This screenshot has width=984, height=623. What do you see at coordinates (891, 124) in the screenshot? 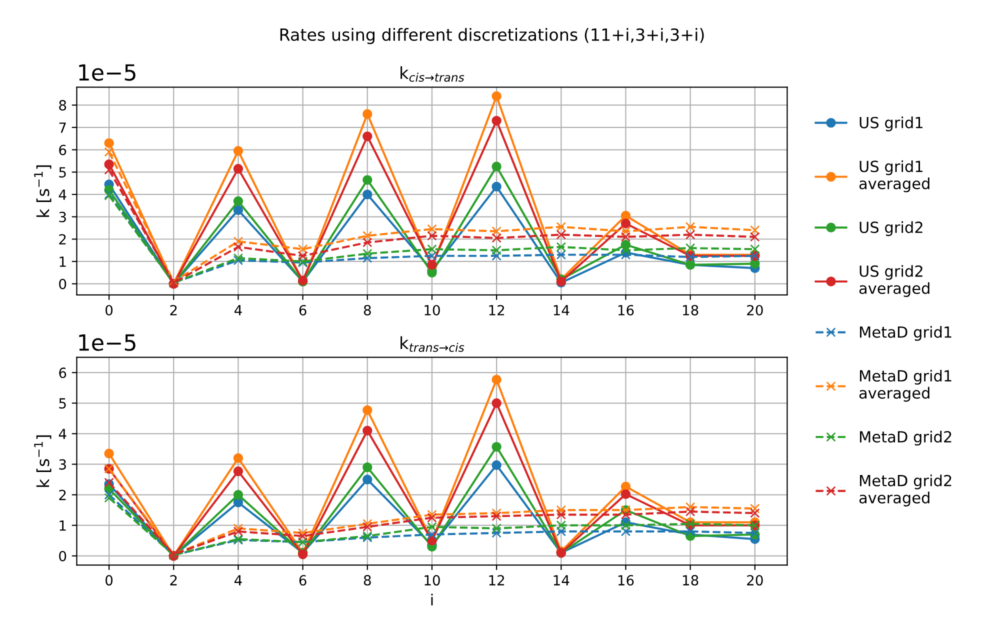
I see `legend-label: US grid1` at bounding box center [891, 124].